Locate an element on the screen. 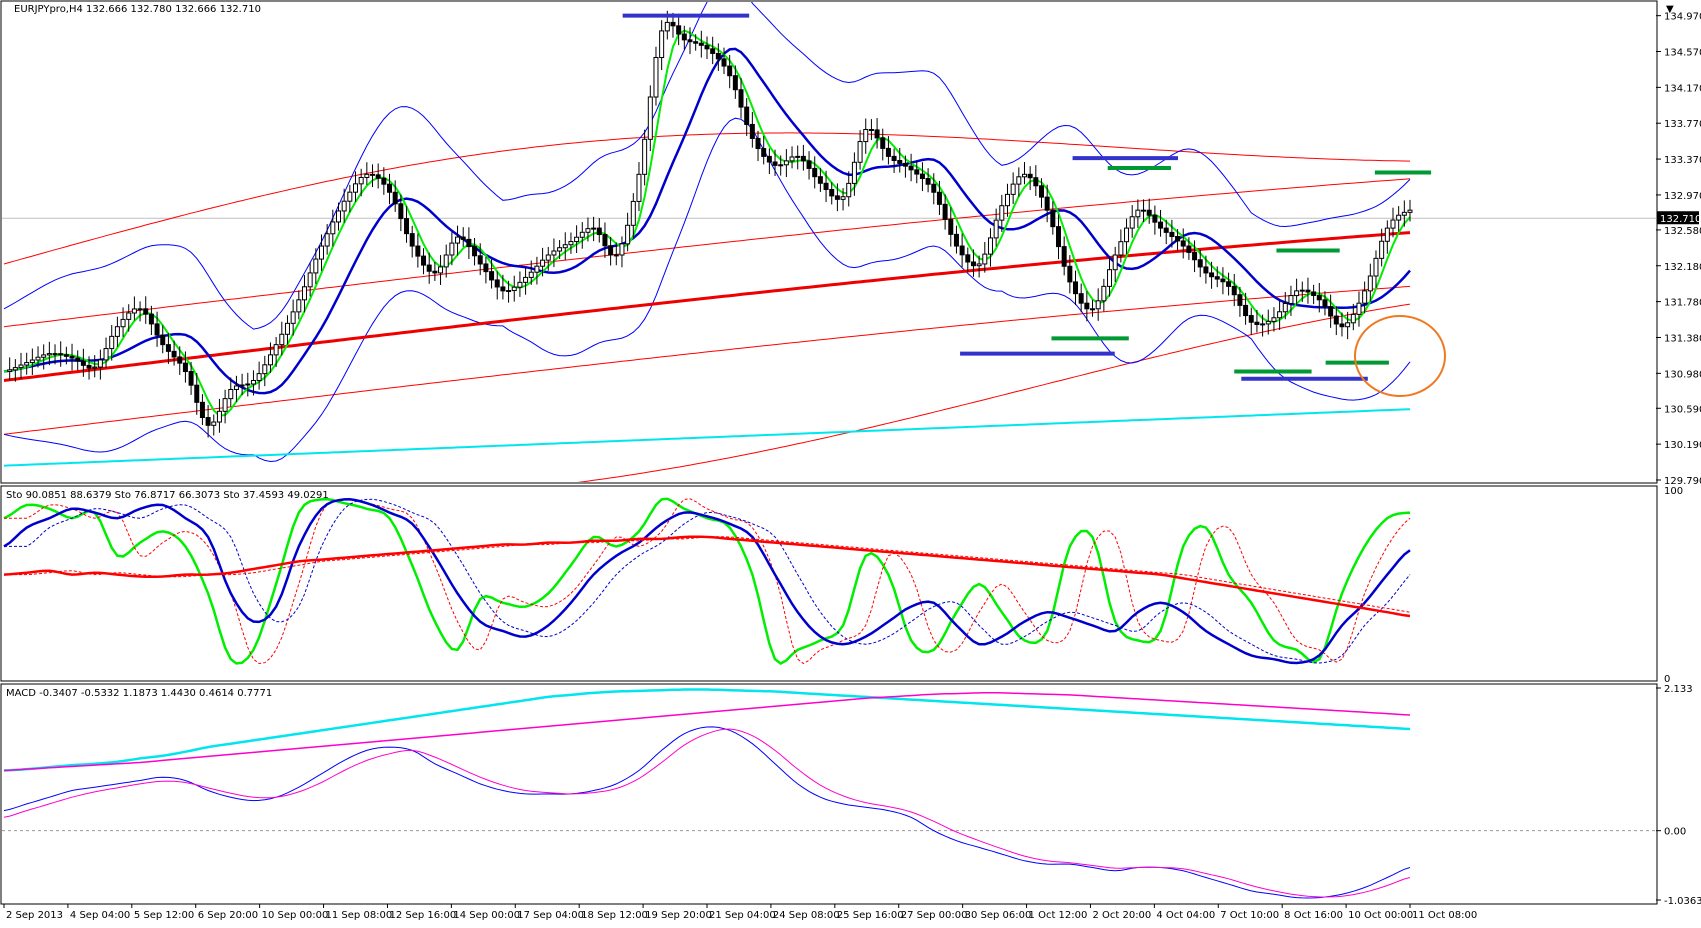 The width and height of the screenshot is (1701, 928). symbol-label: EURJPYpro,H4 is located at coordinates (48, 9).